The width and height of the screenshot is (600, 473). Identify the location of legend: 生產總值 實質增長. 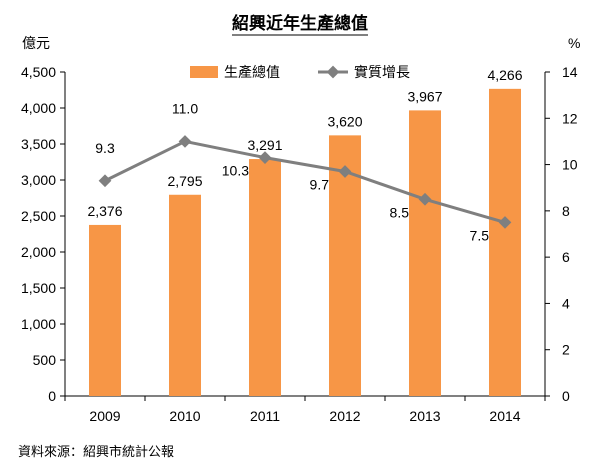
(300, 72).